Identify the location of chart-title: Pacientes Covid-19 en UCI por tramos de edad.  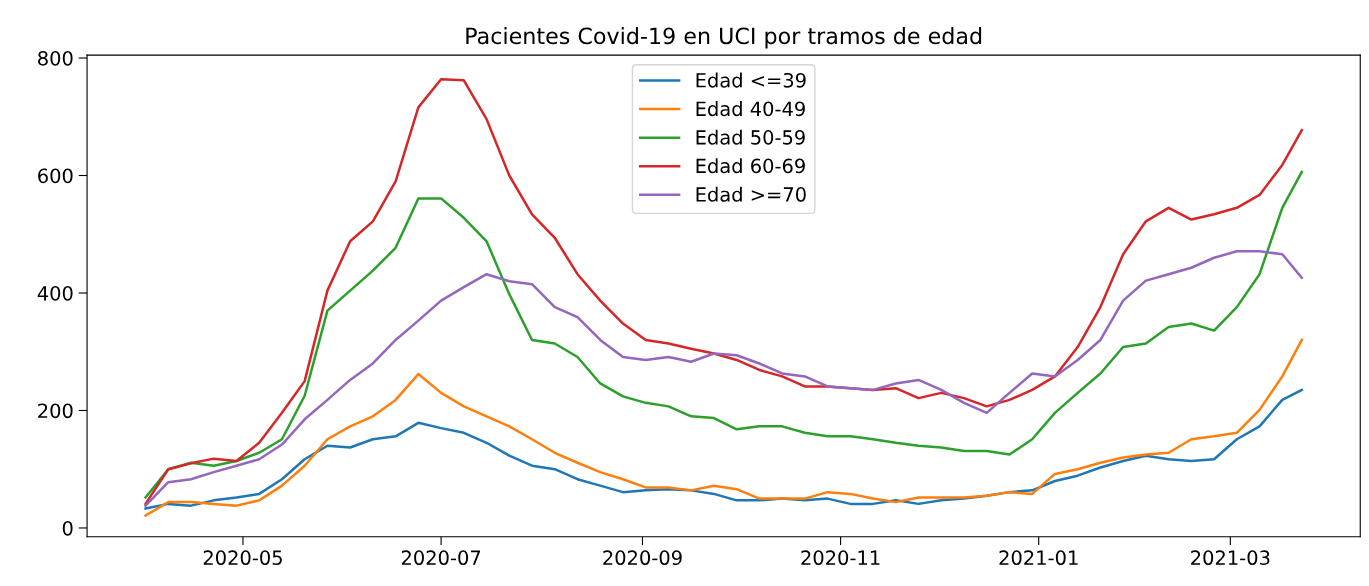
(724, 38).